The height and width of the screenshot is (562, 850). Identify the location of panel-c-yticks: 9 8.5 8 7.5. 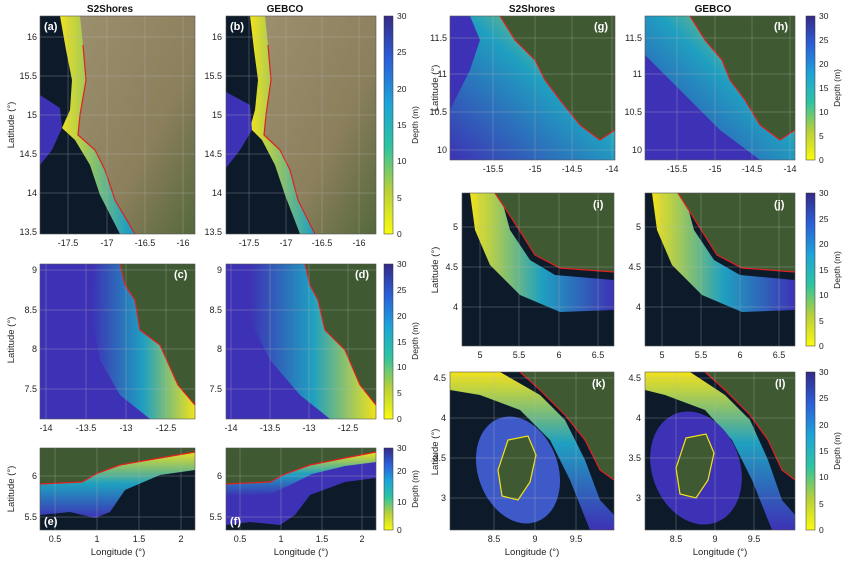
(30, 329).